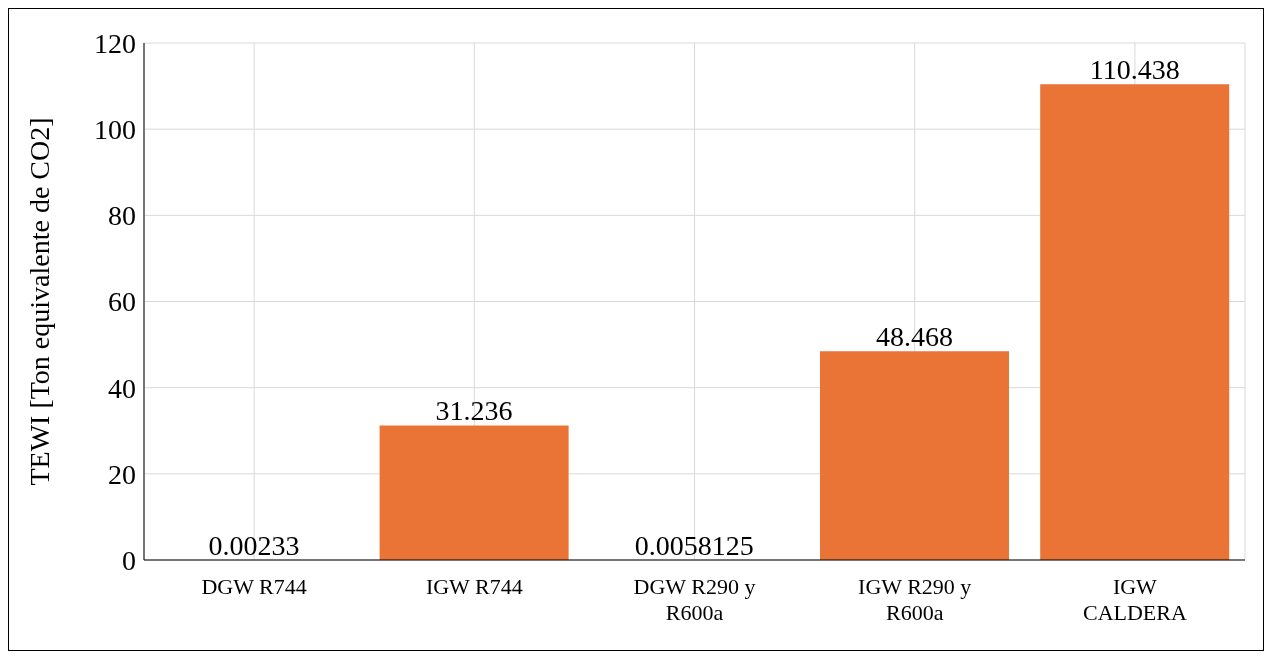 This screenshot has width=1272, height=659. What do you see at coordinates (254, 545) in the screenshot?
I see `data-label: 0.00233` at bounding box center [254, 545].